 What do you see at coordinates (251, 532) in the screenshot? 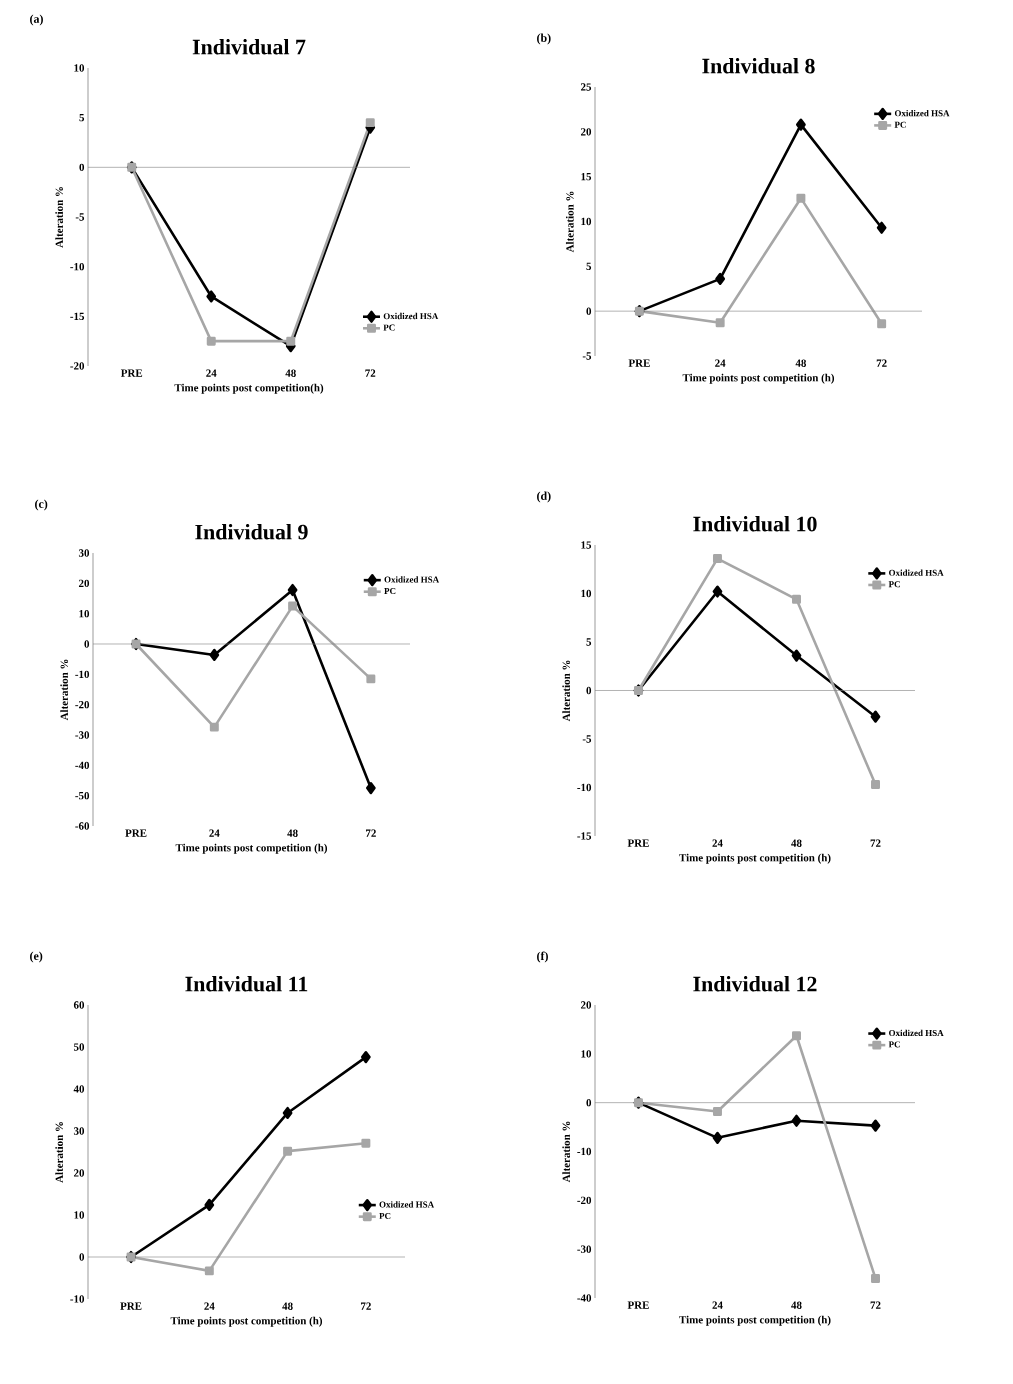
I see `chart-title: Individual 9` at bounding box center [251, 532].